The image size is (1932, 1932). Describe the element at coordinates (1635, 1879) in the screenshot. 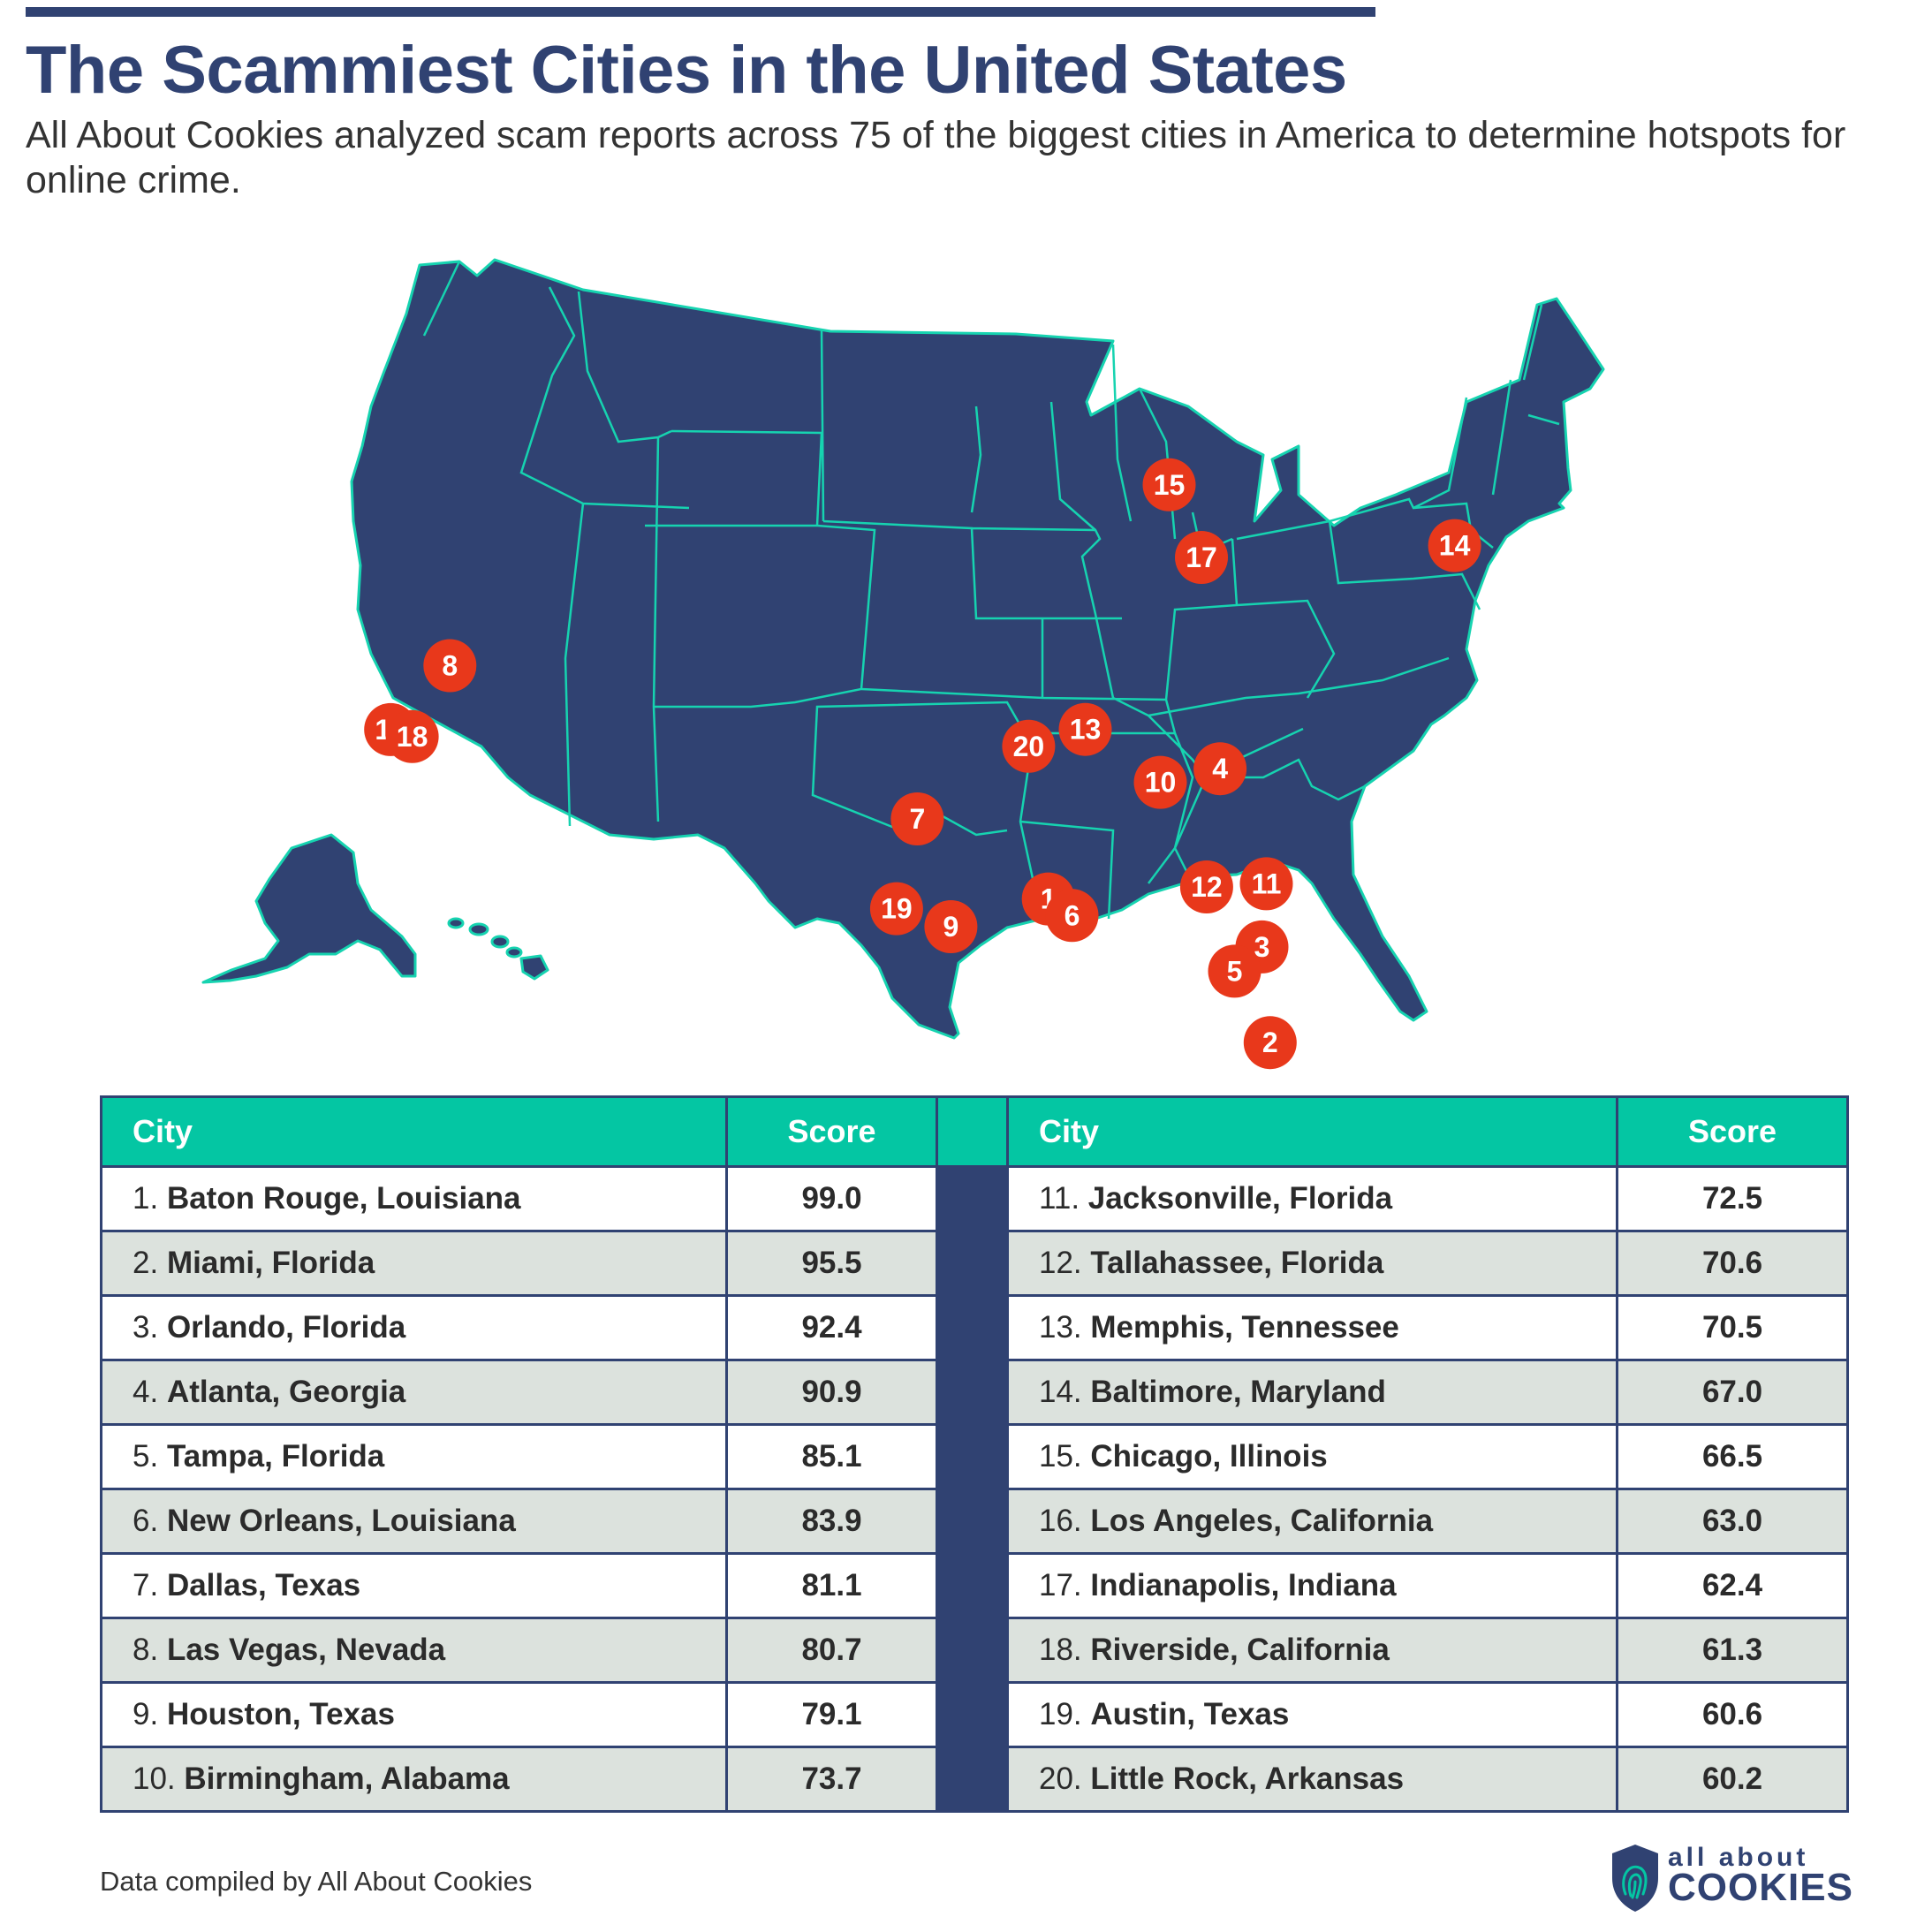

I see `fingerprint-shield-icon` at that location.